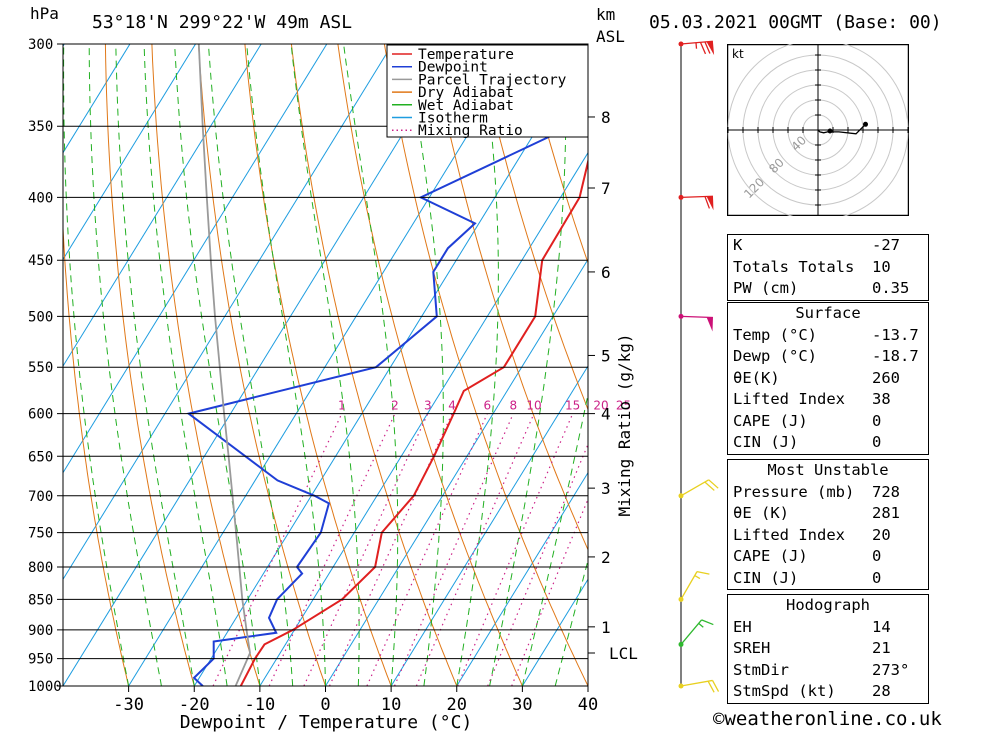  What do you see at coordinates (738, 245) in the screenshot?
I see `row-label: K` at bounding box center [738, 245].